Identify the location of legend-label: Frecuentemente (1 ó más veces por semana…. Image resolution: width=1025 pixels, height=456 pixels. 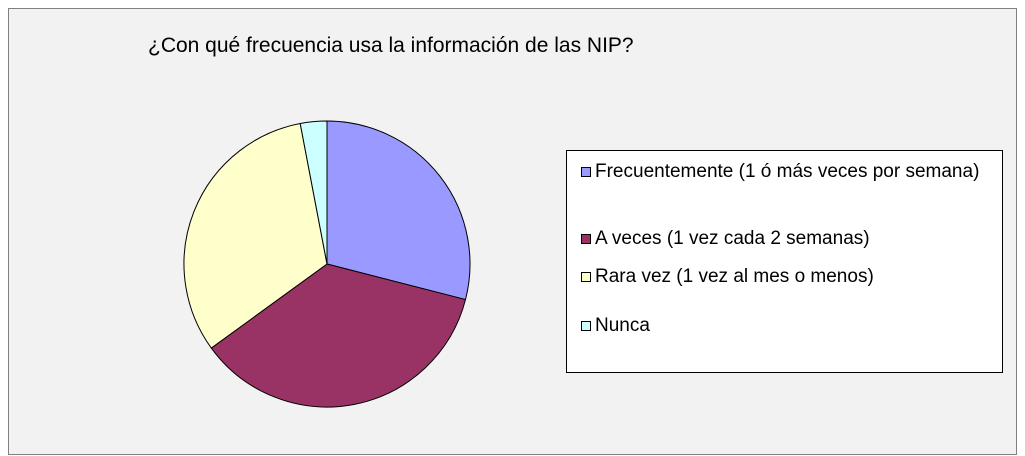
(787, 171).